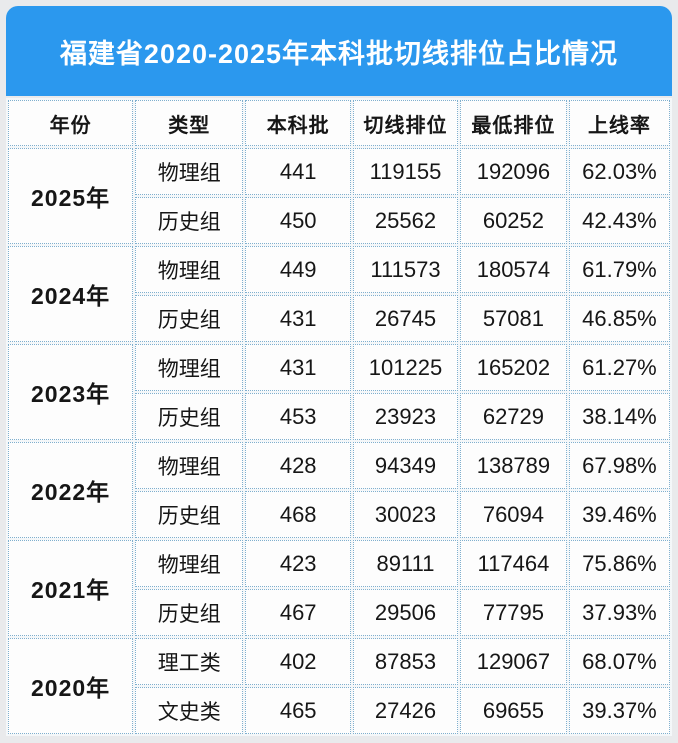  What do you see at coordinates (298, 563) in the screenshot?
I see `benkepi-cell: 423` at bounding box center [298, 563].